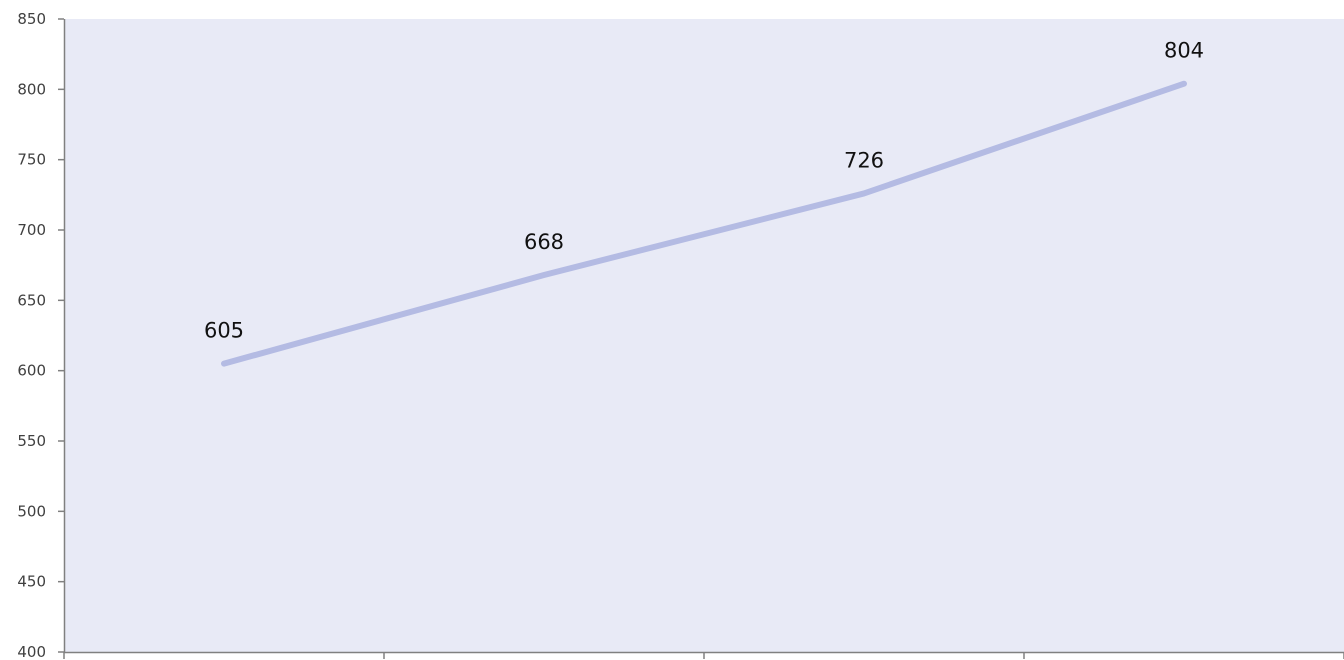  I want to click on y-tick-label: 750, so click(31, 160).